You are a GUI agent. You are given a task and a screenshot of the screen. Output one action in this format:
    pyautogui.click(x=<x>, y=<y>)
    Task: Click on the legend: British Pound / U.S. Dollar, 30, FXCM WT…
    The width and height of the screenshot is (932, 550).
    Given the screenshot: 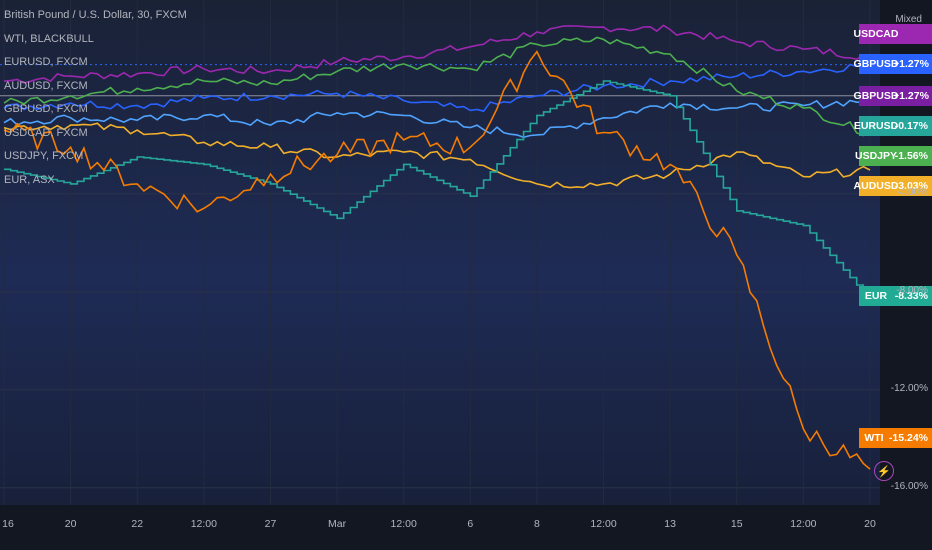 What is the action you would take?
    pyautogui.click(x=95, y=98)
    